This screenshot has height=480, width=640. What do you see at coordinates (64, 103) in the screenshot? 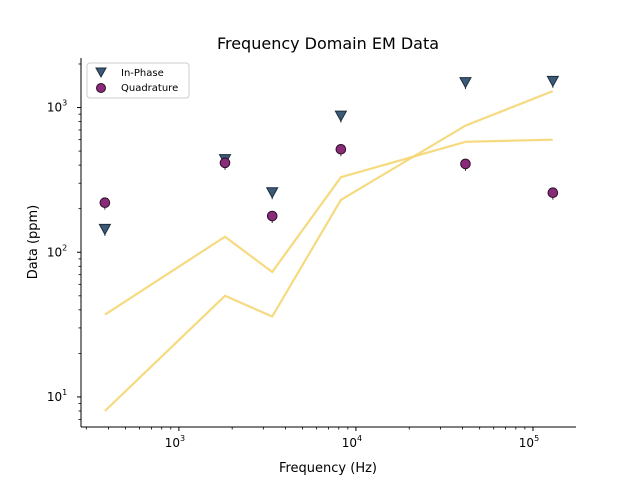
I see `y-tick-label-exponent-3: 3` at bounding box center [64, 103].